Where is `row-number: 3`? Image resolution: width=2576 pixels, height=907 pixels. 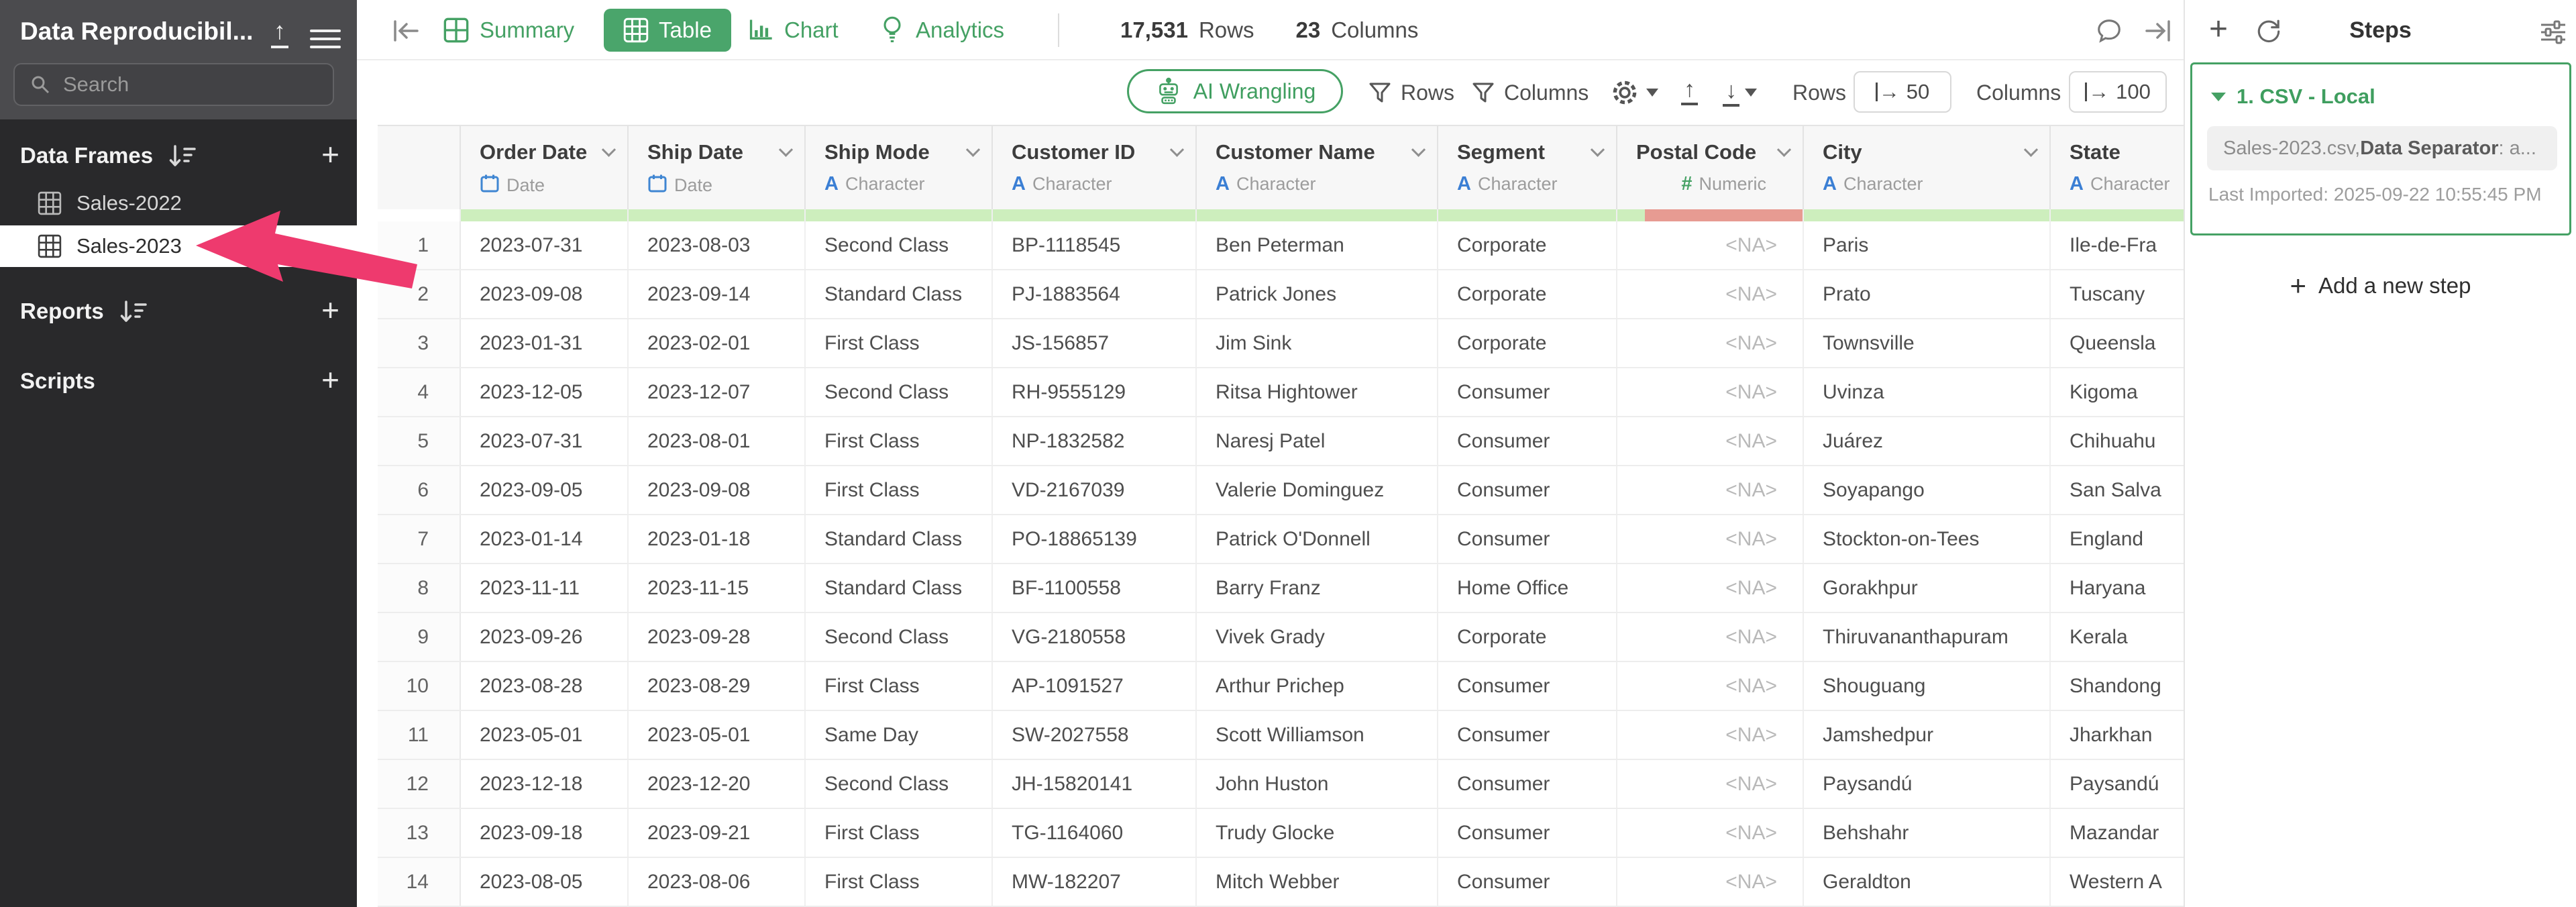
row-number: 3 is located at coordinates (419, 343).